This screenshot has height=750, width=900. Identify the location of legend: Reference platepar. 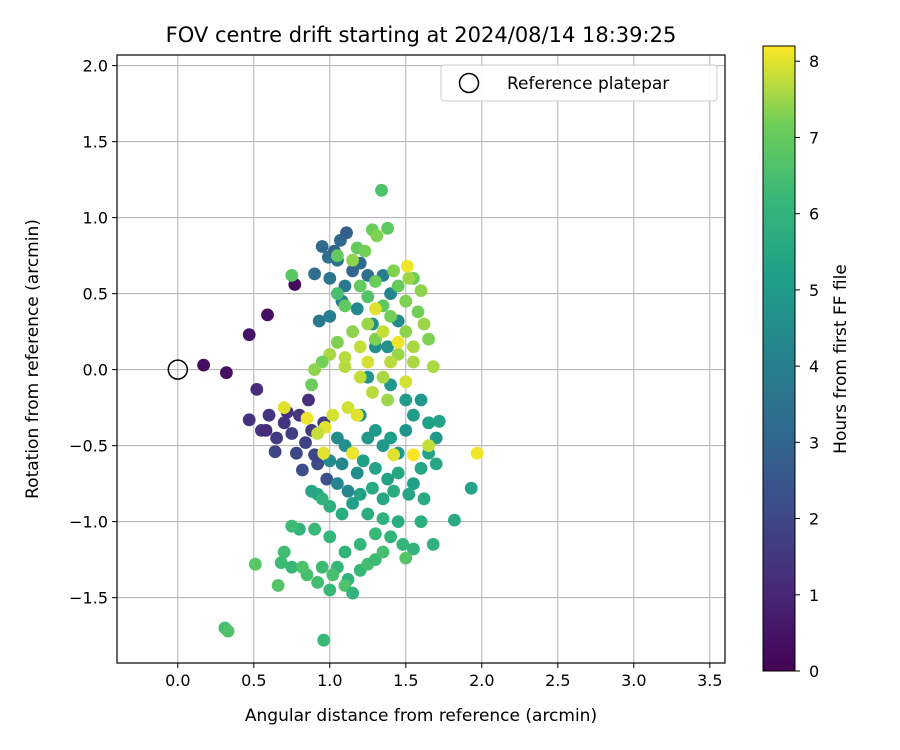
(579, 83).